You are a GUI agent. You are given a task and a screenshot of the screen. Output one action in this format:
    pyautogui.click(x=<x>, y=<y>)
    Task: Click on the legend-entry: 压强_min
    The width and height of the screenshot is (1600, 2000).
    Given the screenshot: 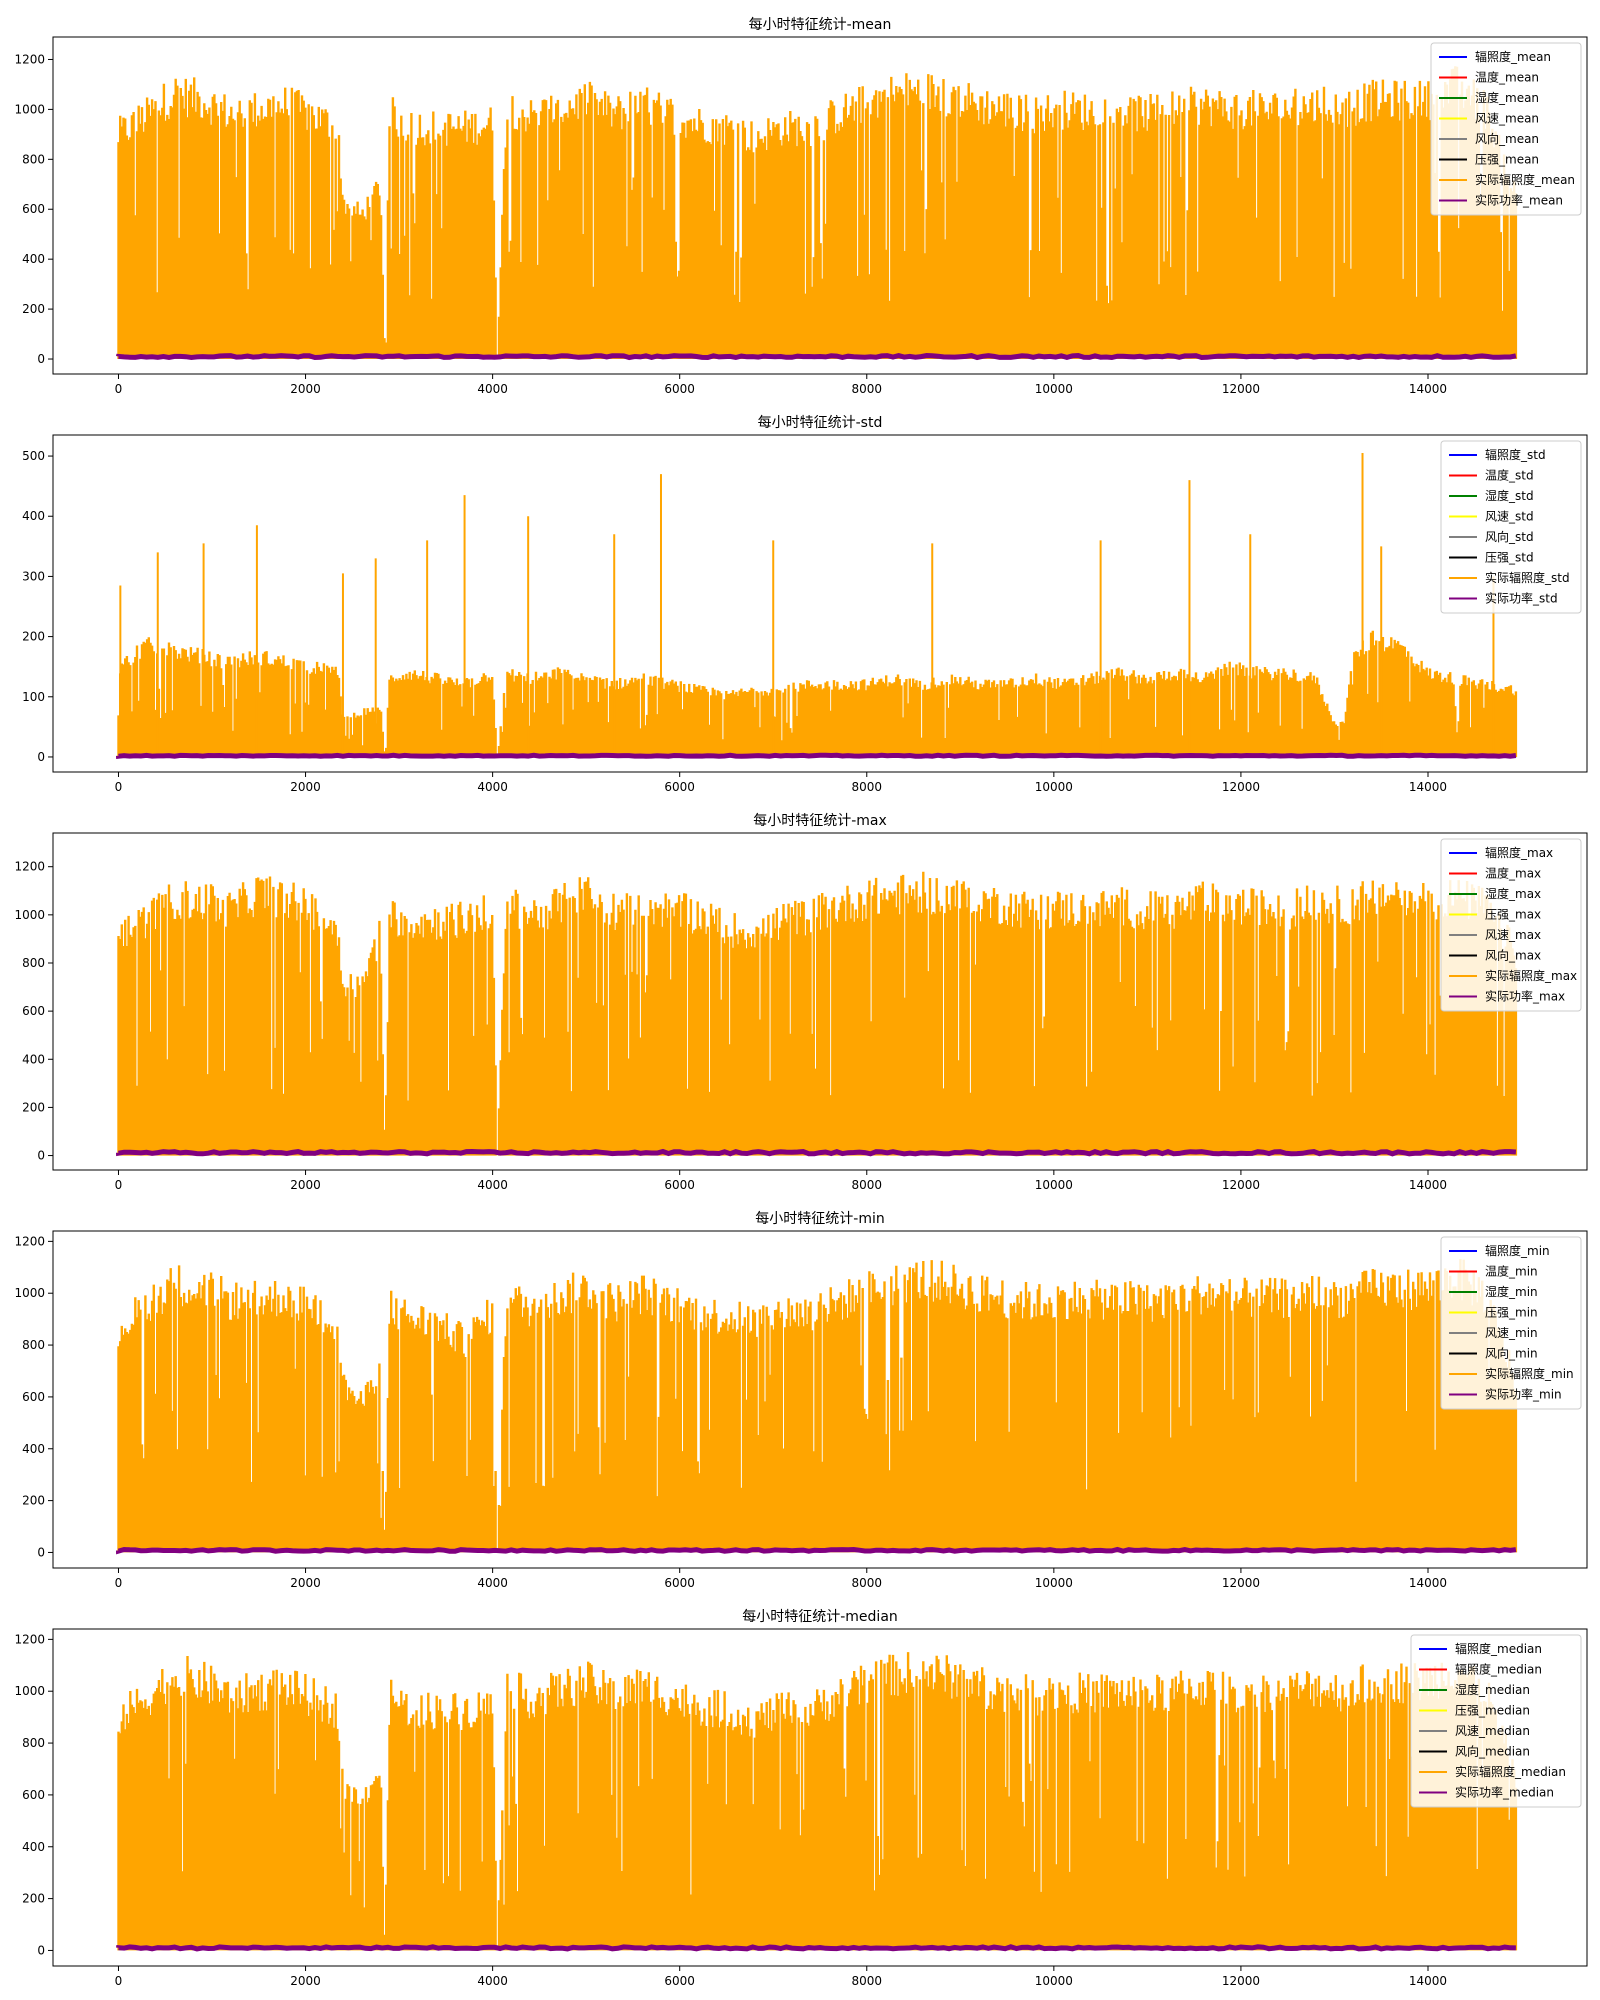 What is the action you would take?
    pyautogui.click(x=1511, y=1313)
    